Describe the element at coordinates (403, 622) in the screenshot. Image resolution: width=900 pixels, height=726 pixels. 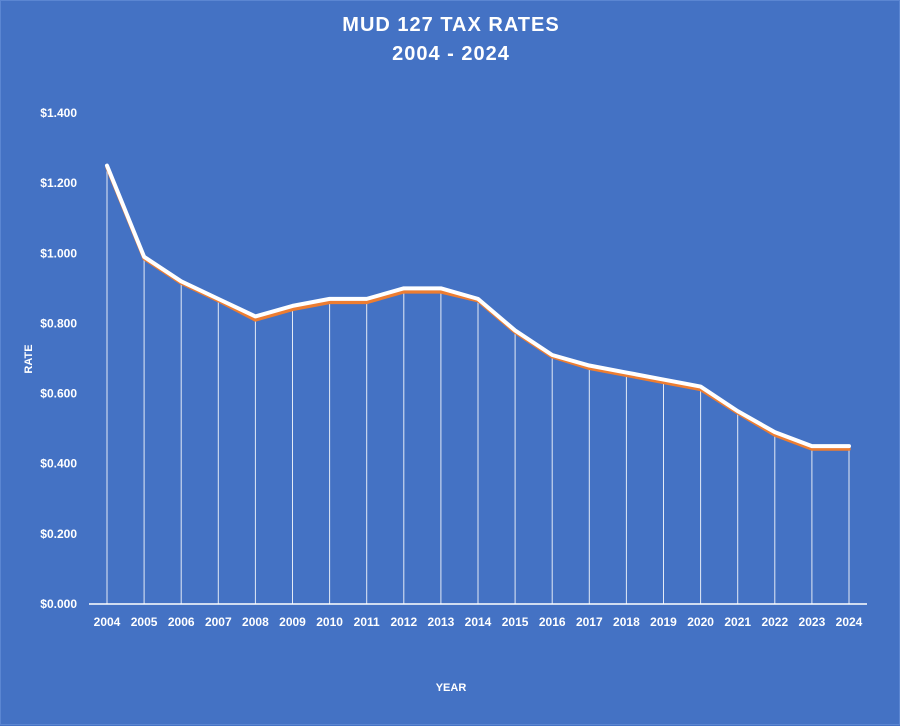
I see `x-tick-label: 2012` at that location.